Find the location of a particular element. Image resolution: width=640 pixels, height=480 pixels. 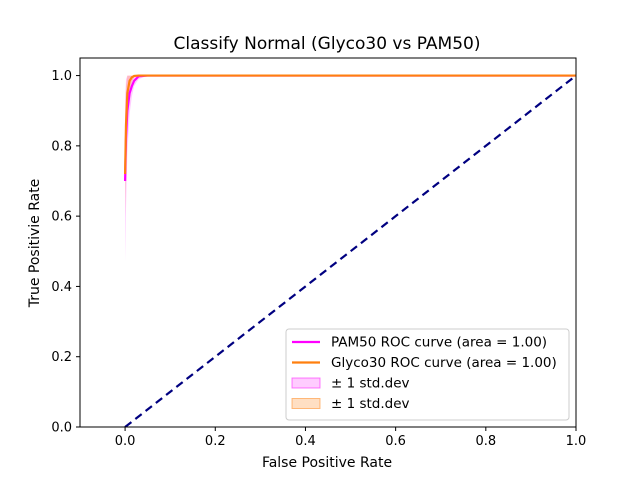

y-tick-label: 0.0 is located at coordinates (61, 428).